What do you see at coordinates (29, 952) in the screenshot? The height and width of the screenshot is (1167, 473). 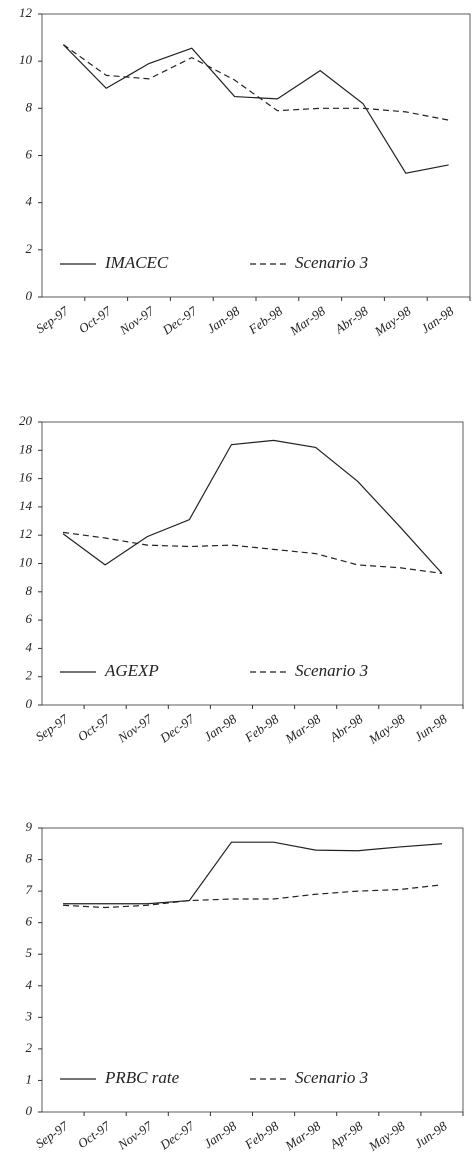 I see `y-tick-label: 5` at bounding box center [29, 952].